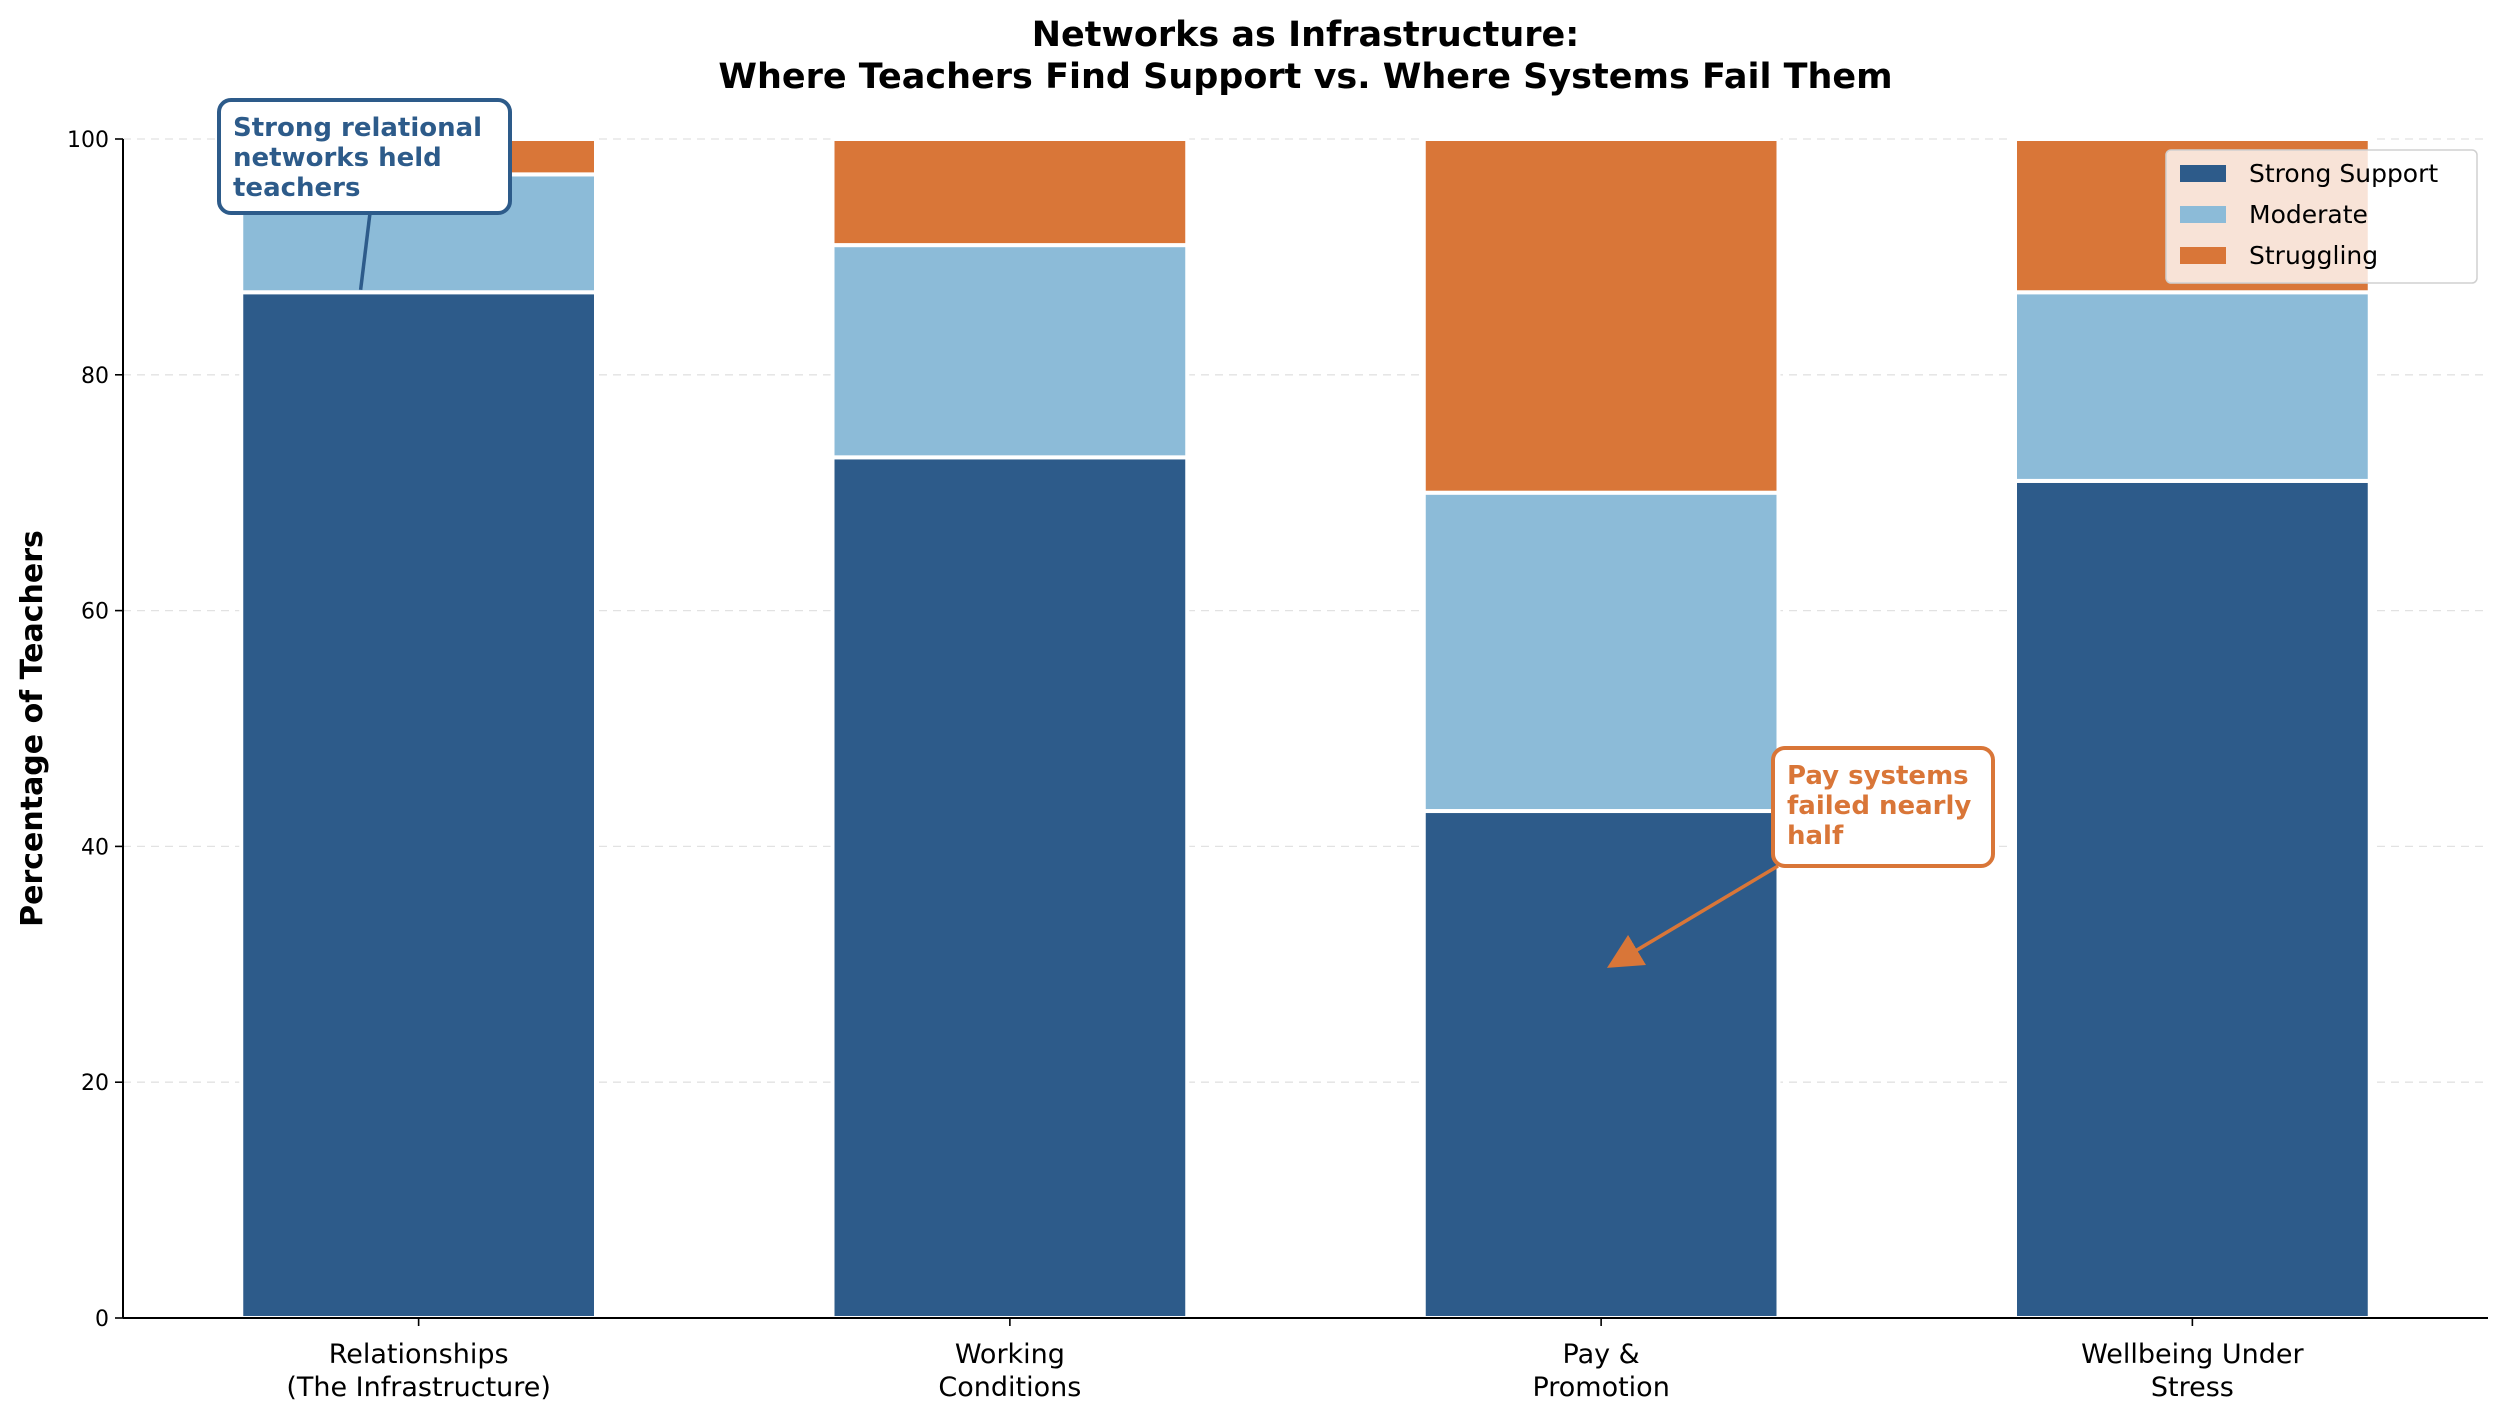 This screenshot has height=1413, width=2500. I want to click on legend-label: Moderate, so click(2308, 214).